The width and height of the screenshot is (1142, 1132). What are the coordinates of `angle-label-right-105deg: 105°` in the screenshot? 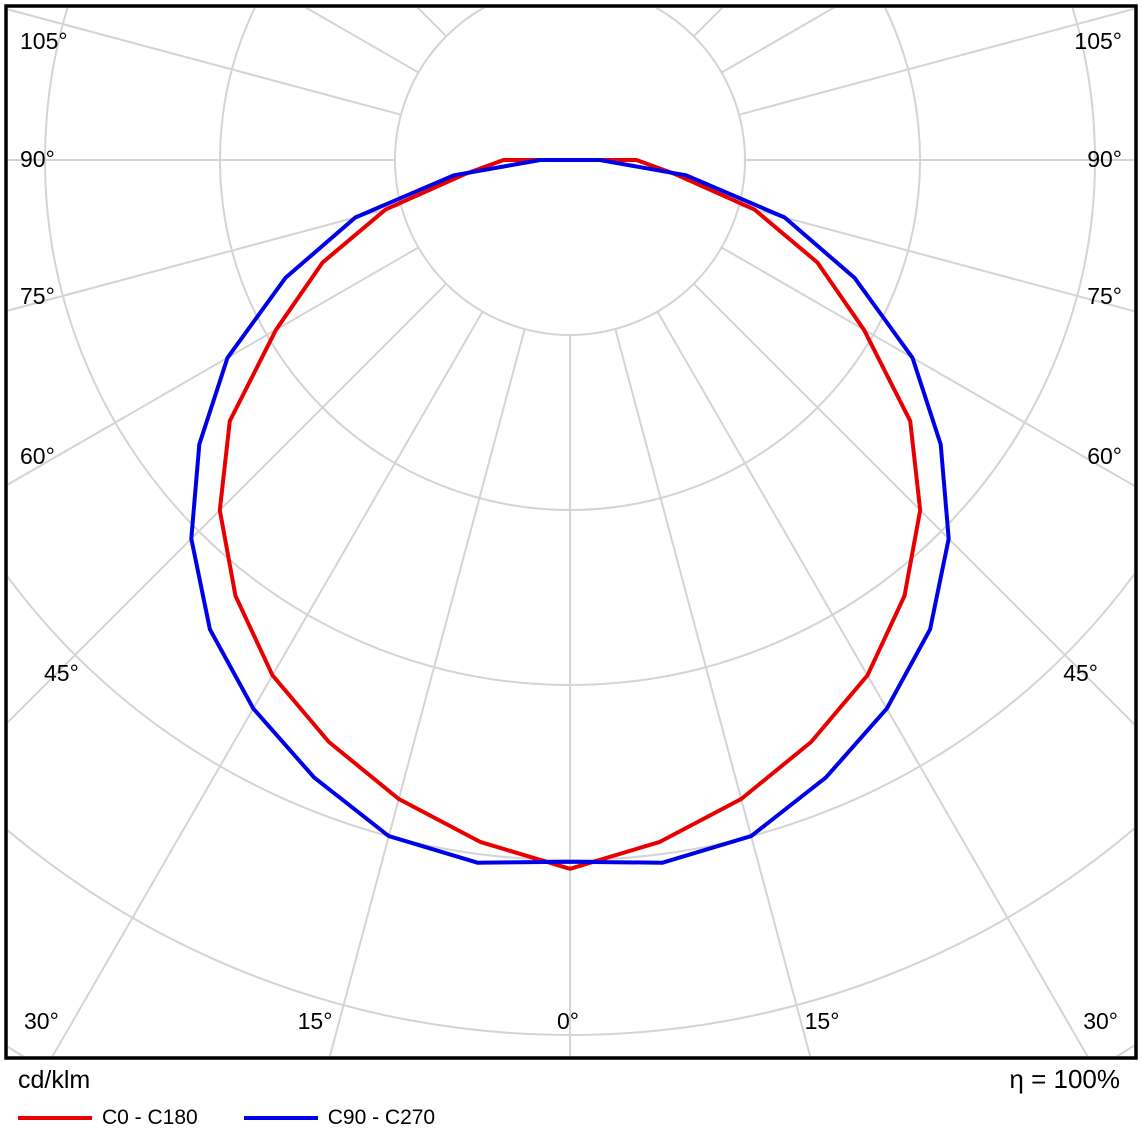 It's located at (1098, 41).